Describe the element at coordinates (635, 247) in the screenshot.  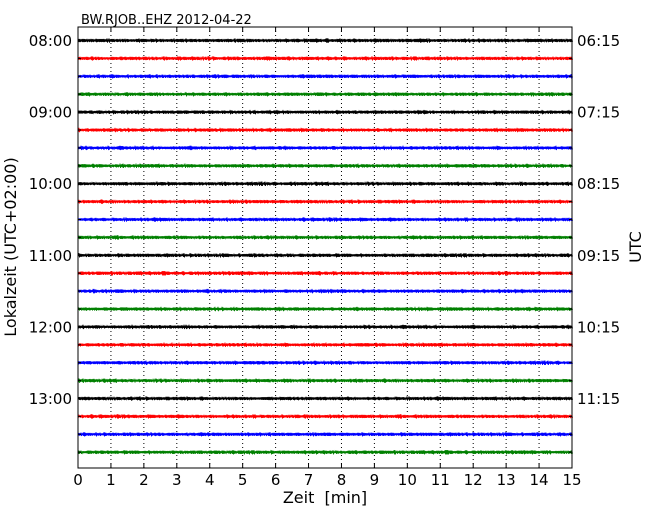
I see `y-axis-label-right: UTC` at that location.